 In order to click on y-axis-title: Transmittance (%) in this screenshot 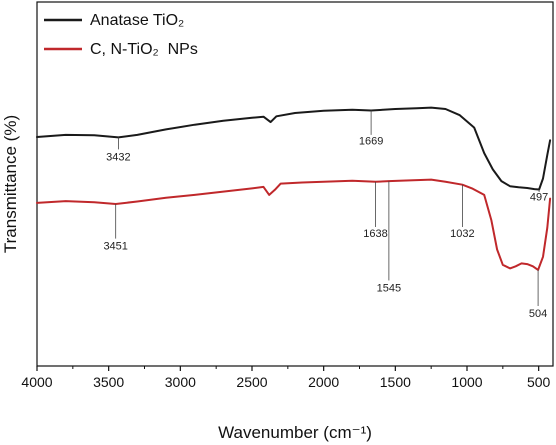, I will do `click(10, 184)`.